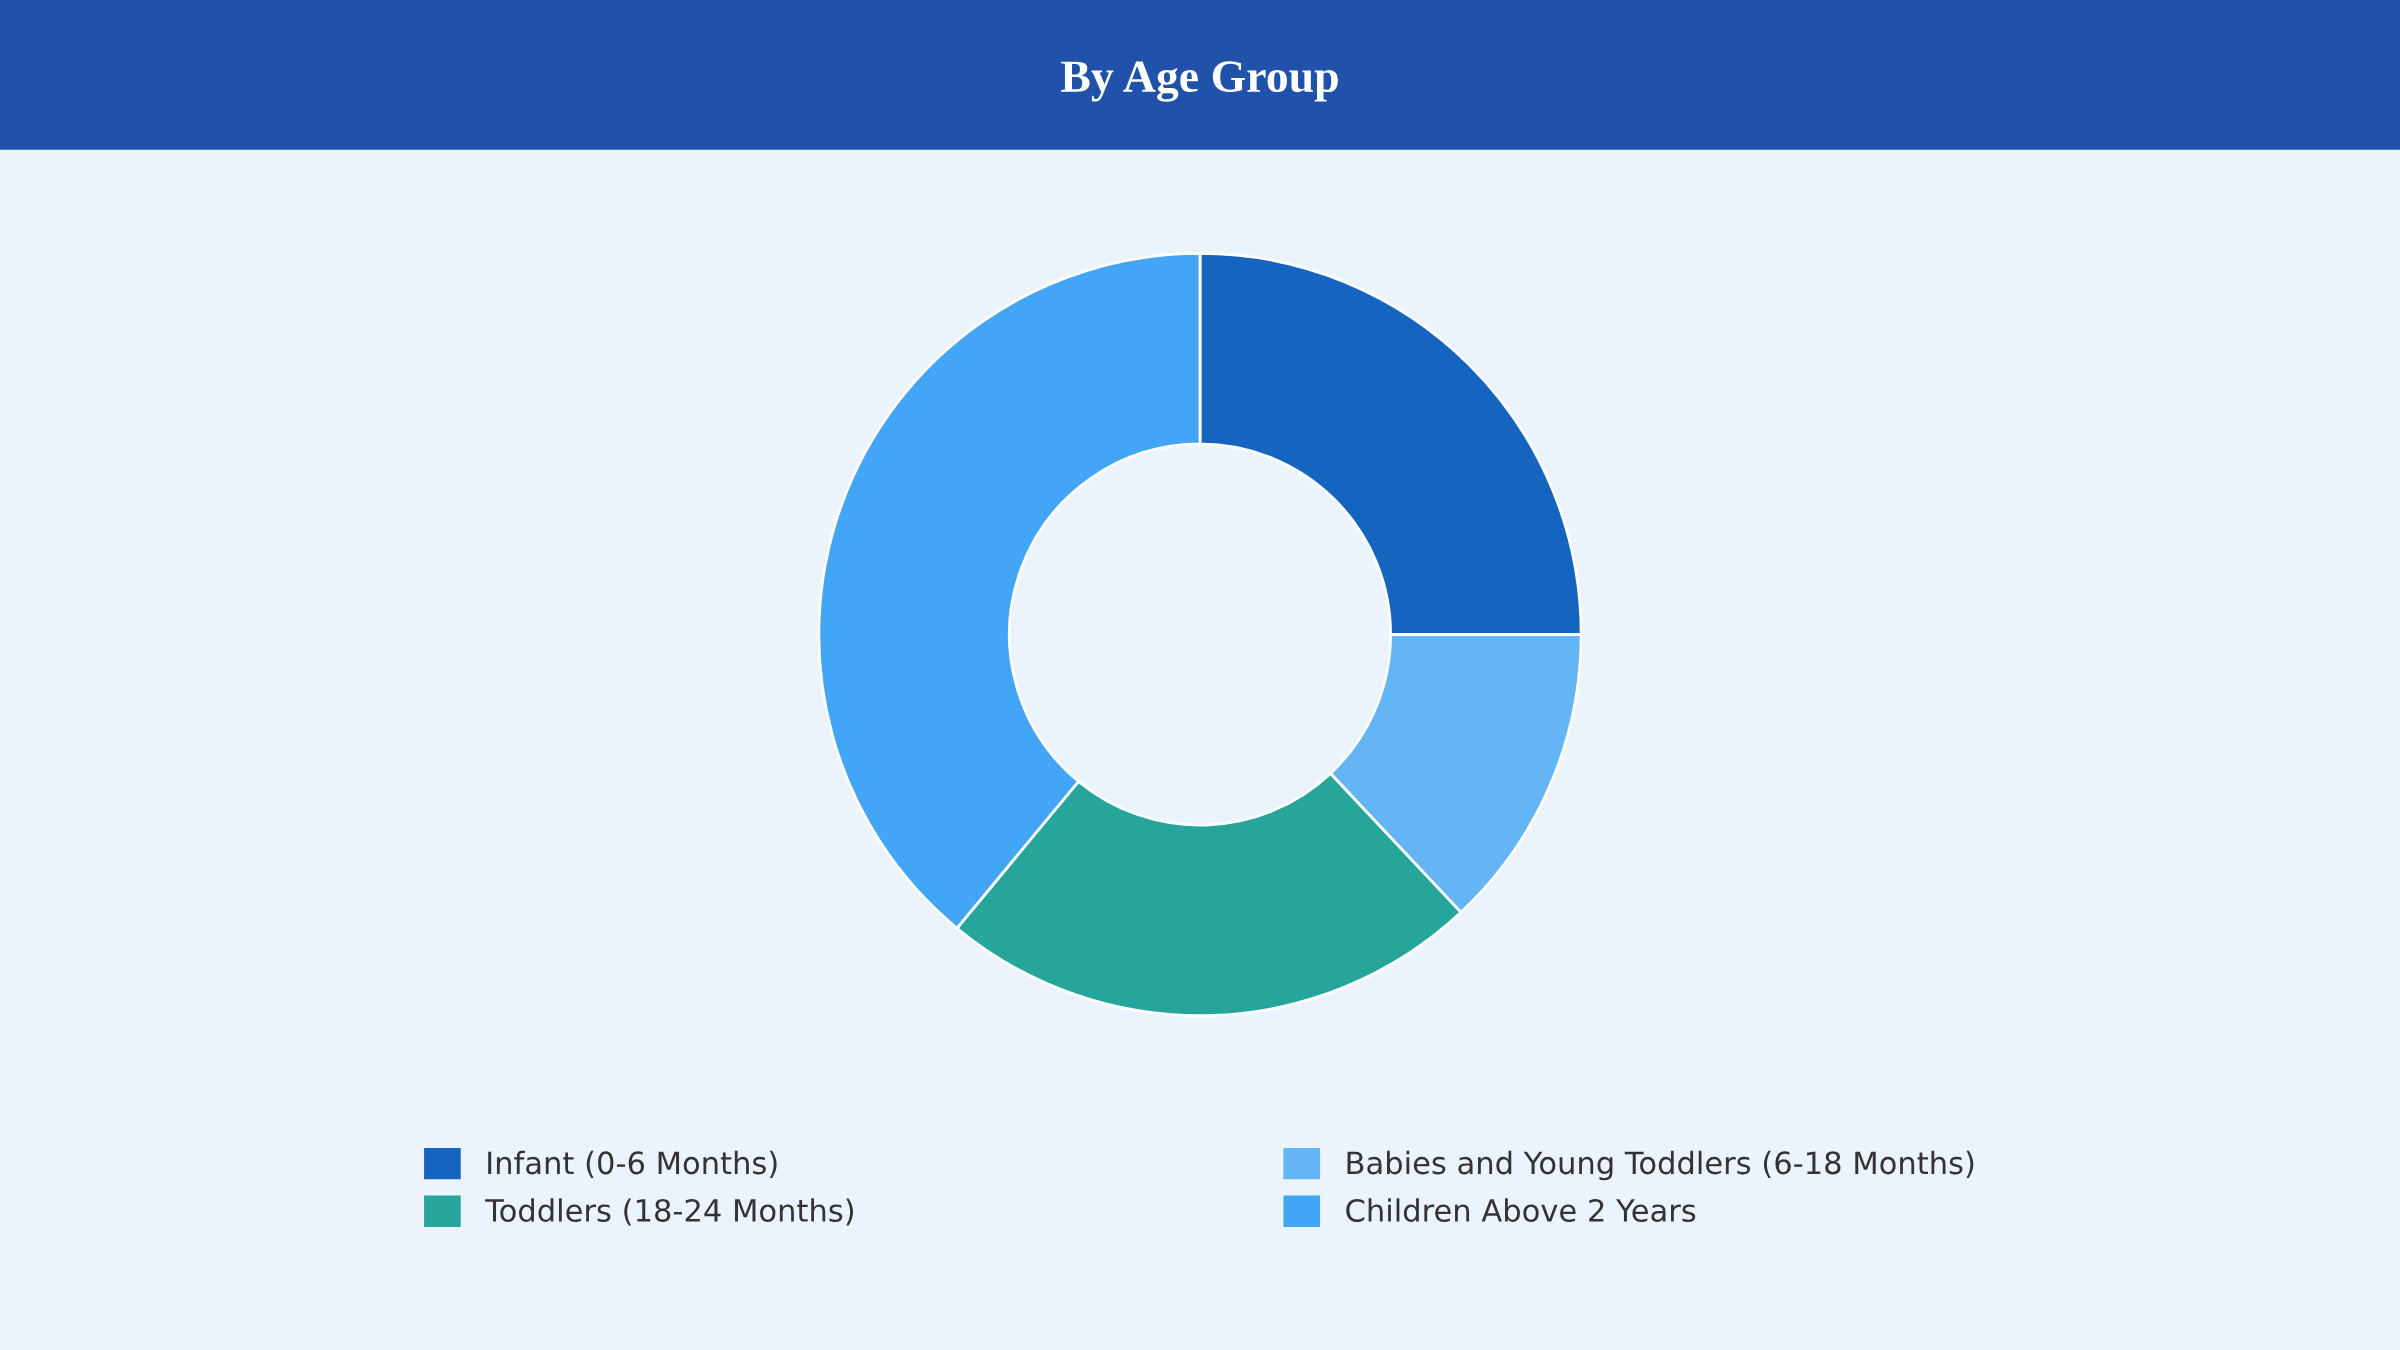 This screenshot has height=1350, width=2400. I want to click on legend-label: Toddlers (18-24 Months), so click(669, 1212).